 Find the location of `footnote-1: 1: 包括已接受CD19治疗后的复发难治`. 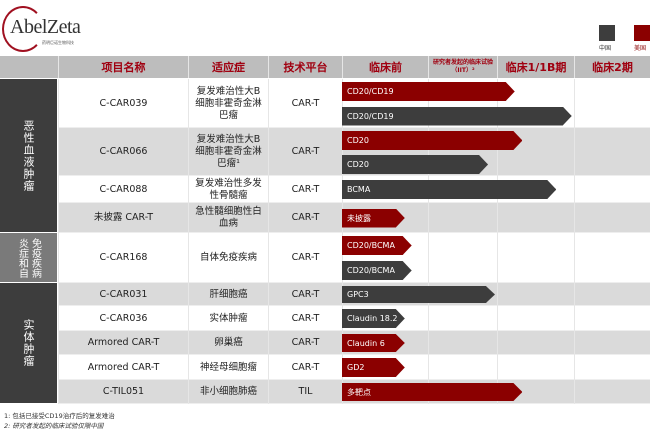

footnote-1: 1: 包括已接受CD19治疗后的复发难治 is located at coordinates (59, 416).